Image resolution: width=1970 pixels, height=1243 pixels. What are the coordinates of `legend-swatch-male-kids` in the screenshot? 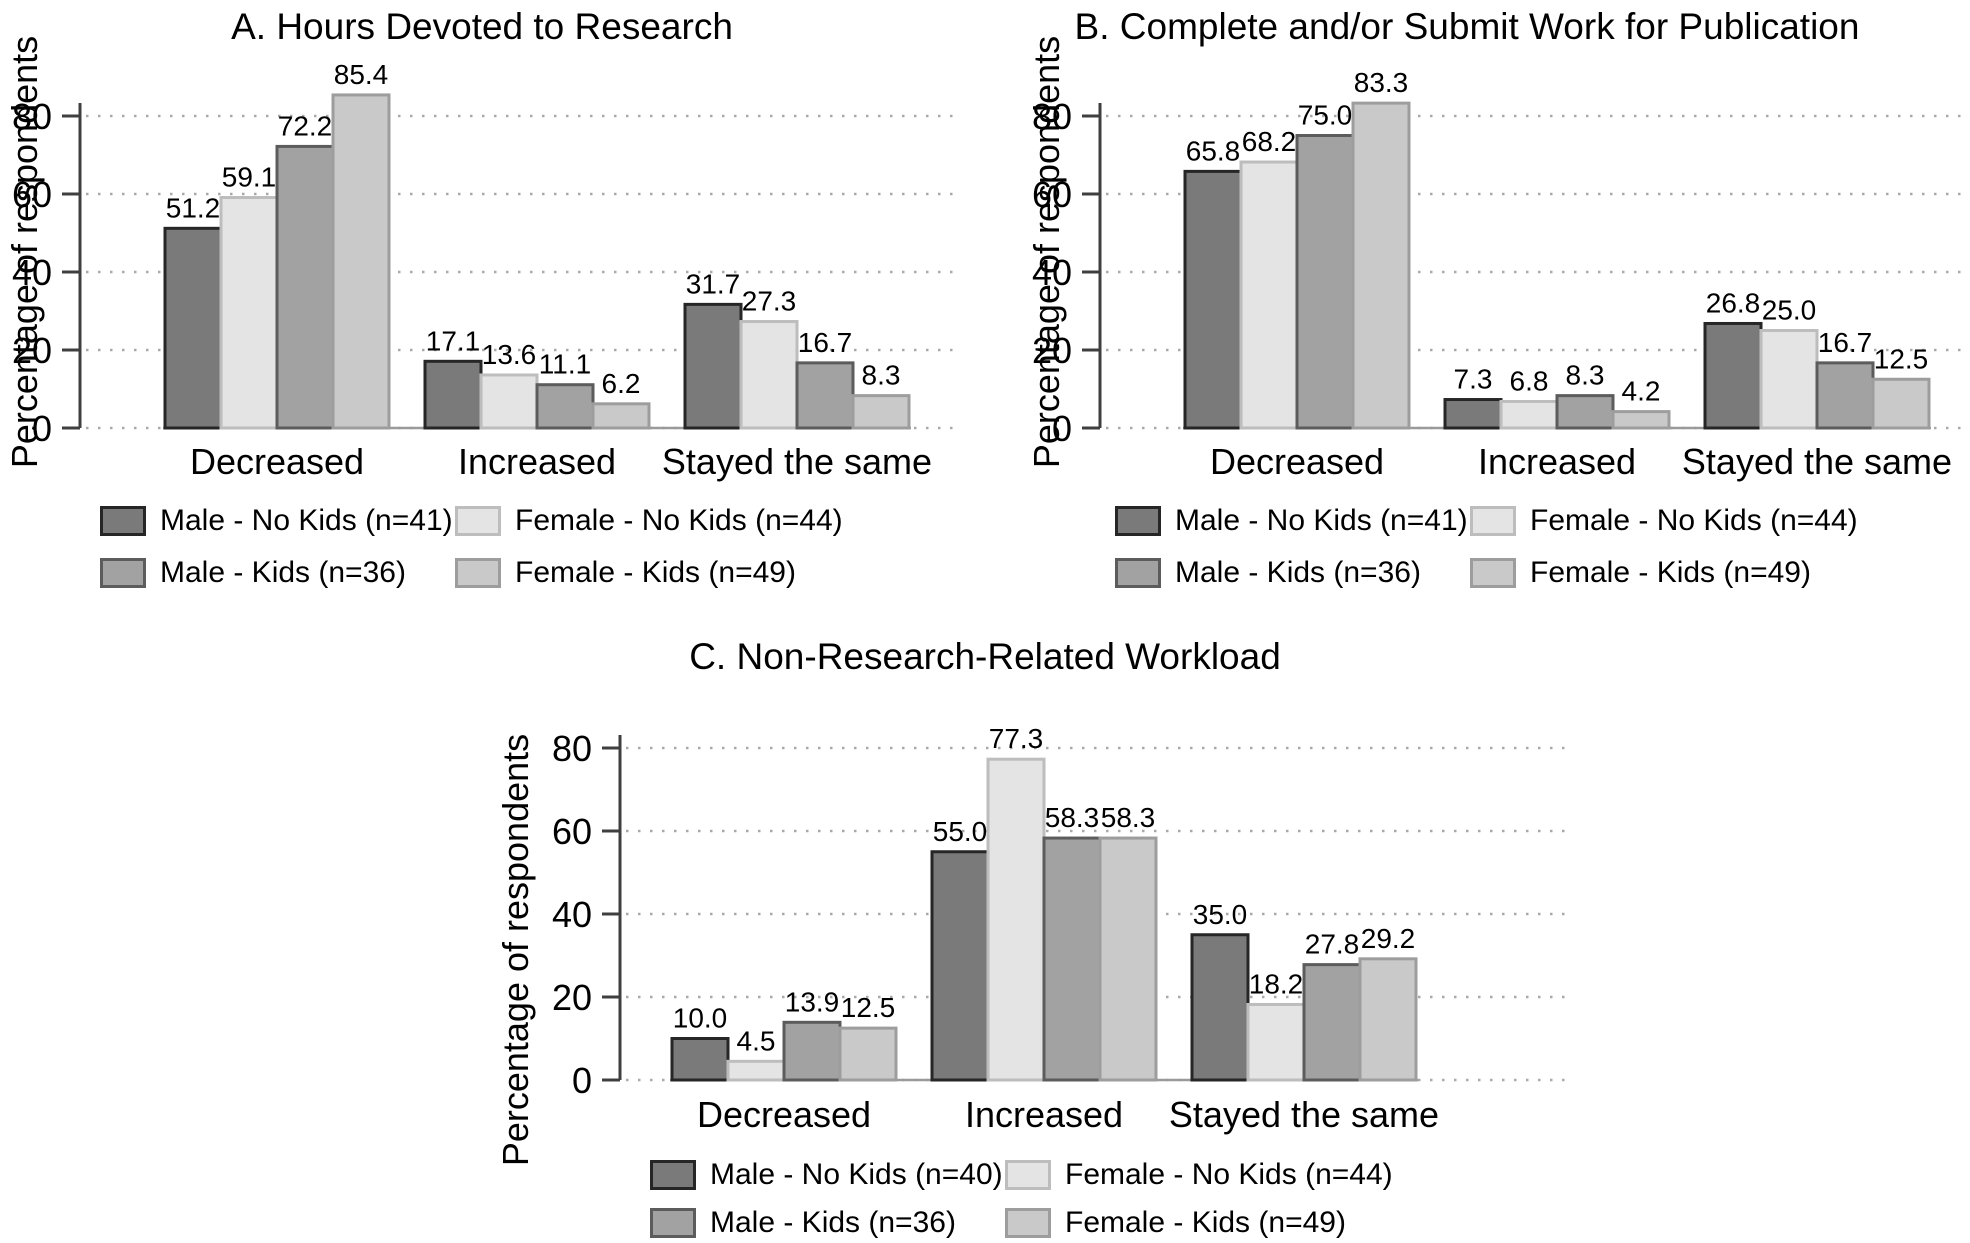 It's located at (1138, 573).